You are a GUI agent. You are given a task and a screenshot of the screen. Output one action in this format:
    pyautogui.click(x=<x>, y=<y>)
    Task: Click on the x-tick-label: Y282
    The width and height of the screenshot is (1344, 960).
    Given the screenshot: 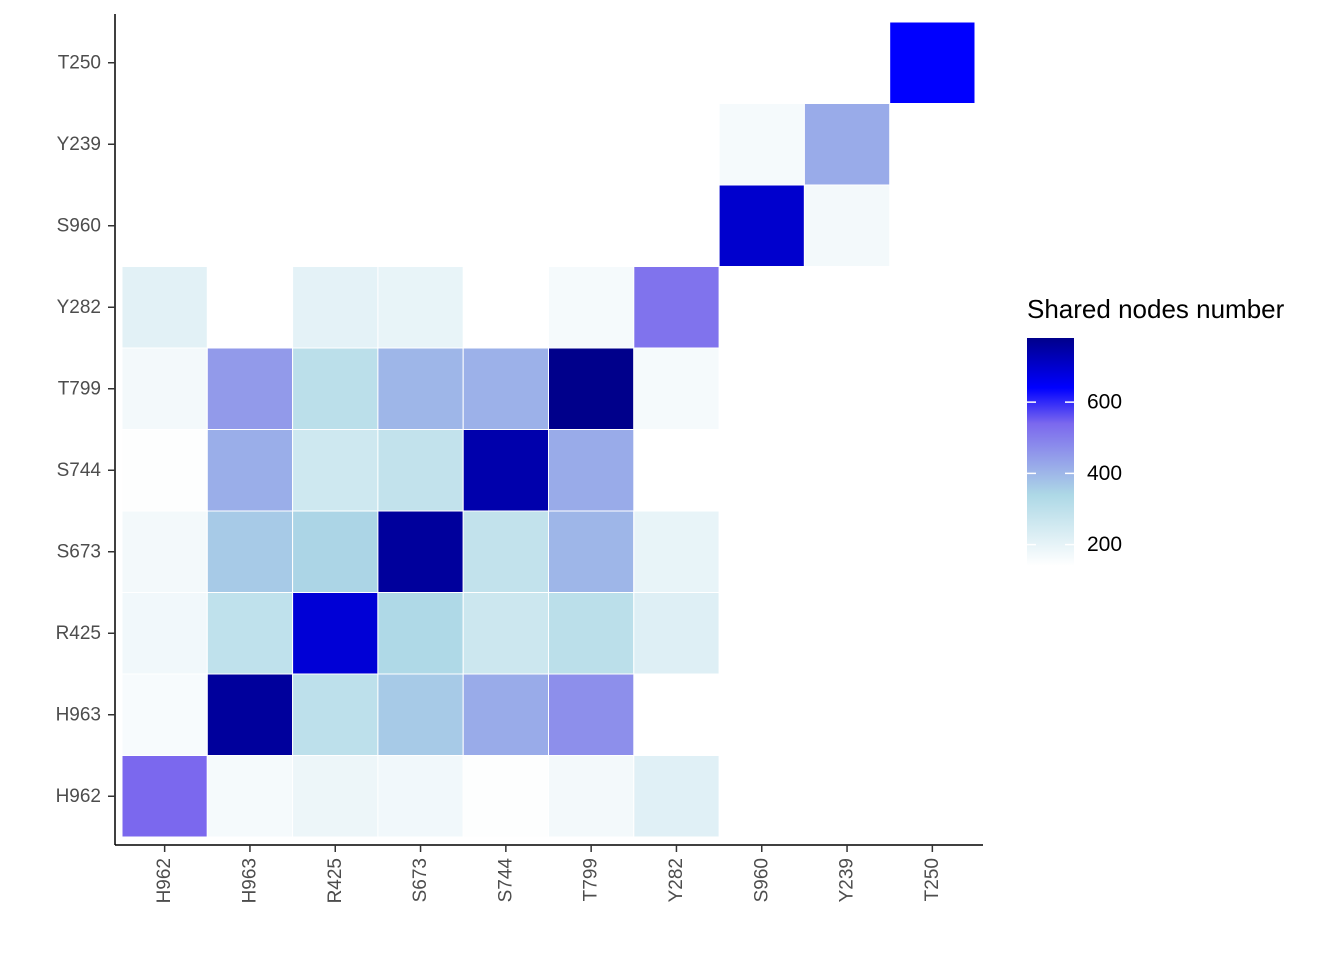 What is the action you would take?
    pyautogui.click(x=676, y=880)
    